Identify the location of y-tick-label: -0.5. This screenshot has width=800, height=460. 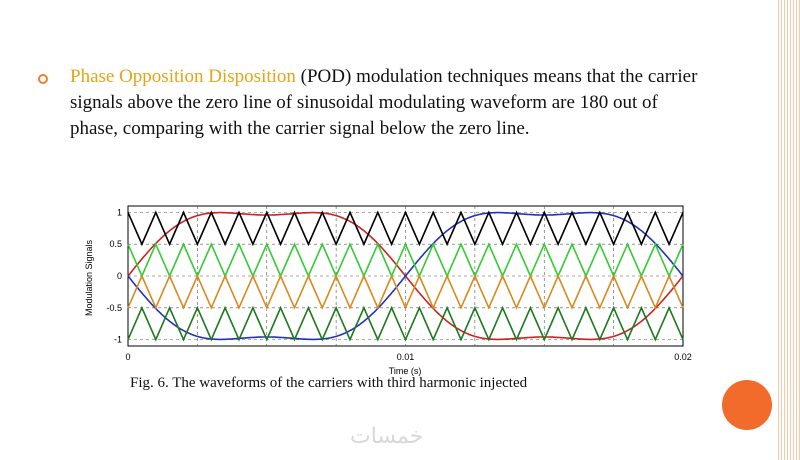
(114, 308).